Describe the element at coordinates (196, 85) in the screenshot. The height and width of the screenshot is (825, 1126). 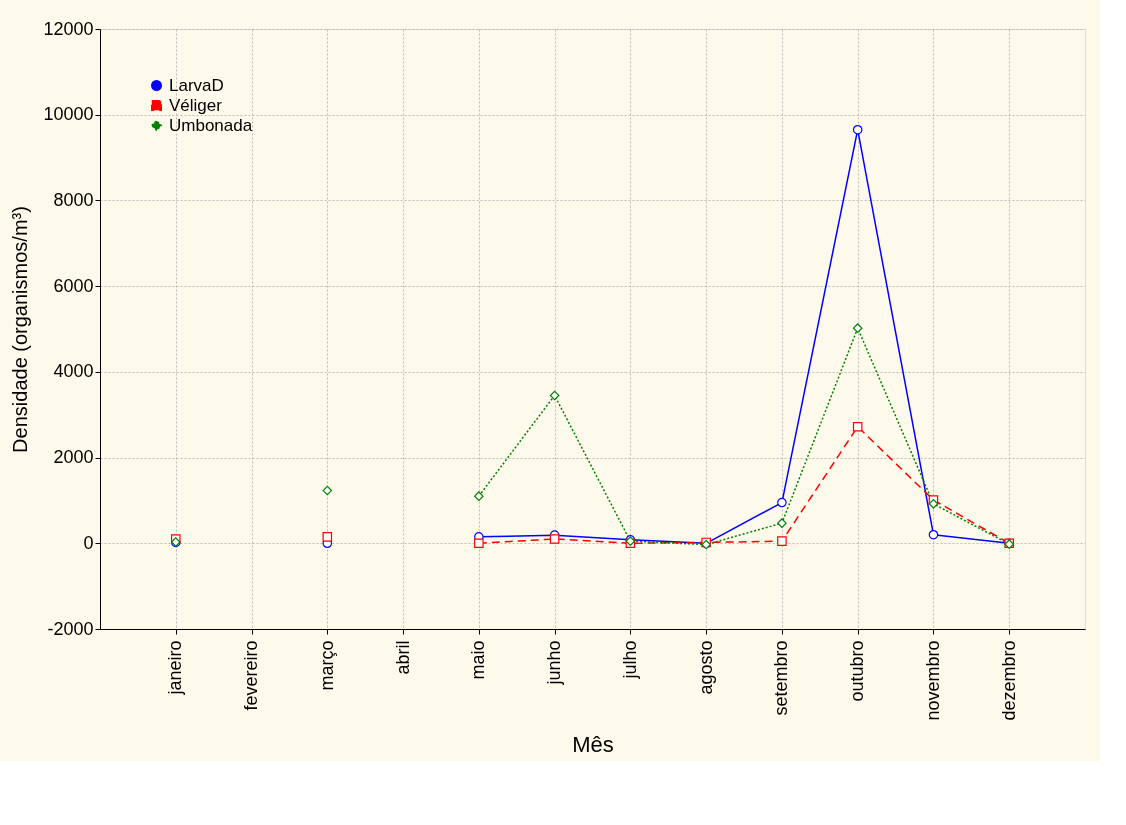
I see `legend-label: LarvaD` at that location.